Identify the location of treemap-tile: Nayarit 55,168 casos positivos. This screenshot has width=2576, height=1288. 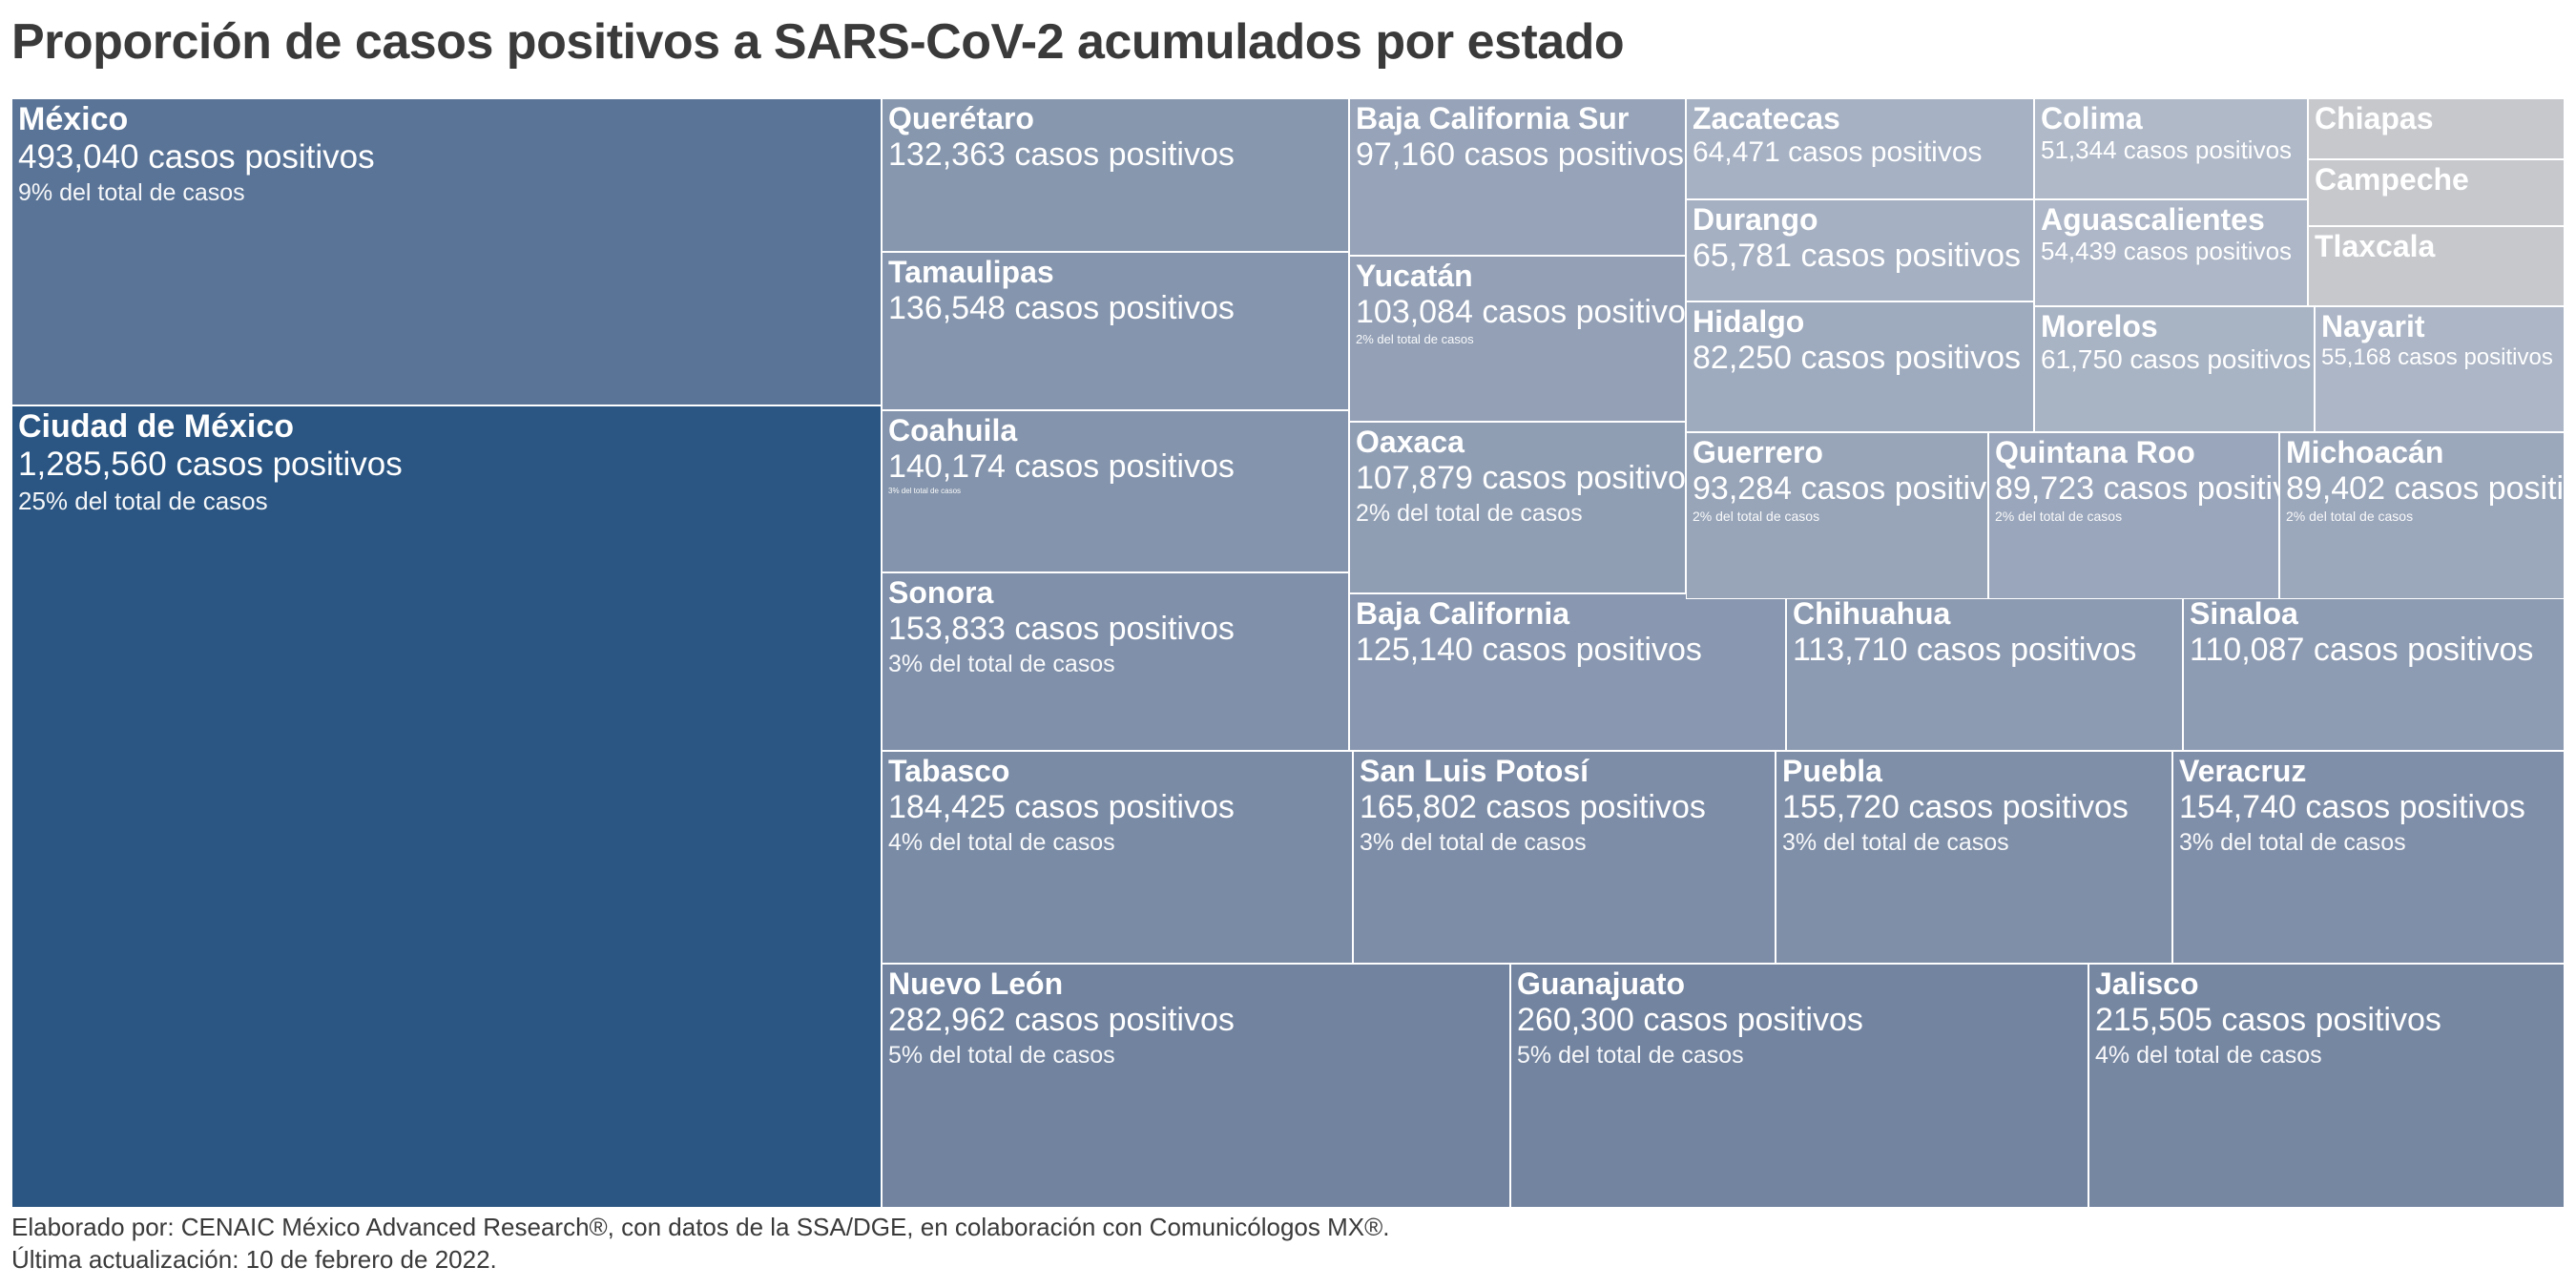
(2440, 369).